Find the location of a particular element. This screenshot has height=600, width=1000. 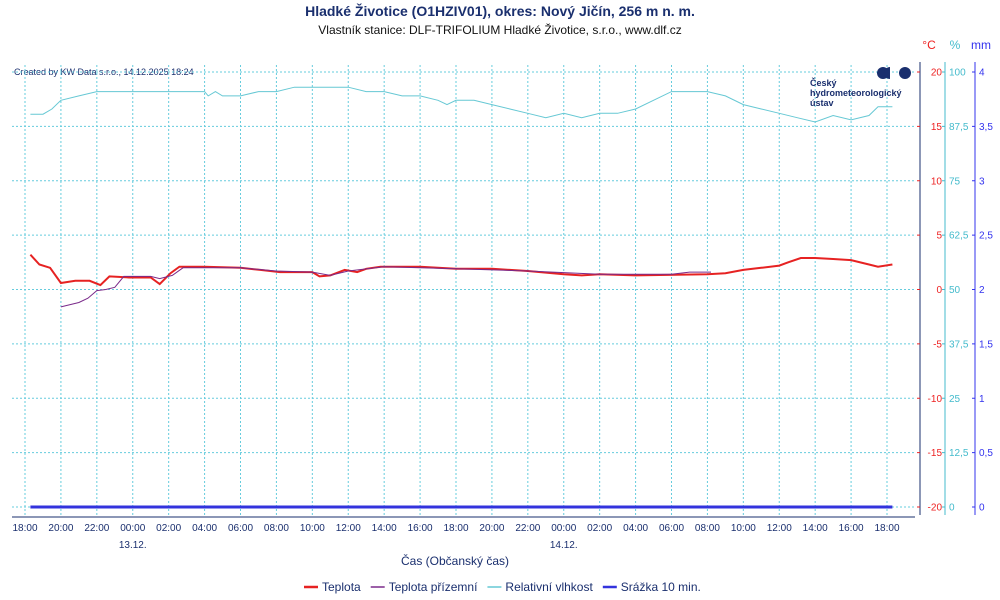

legend-label: Teplota is located at coordinates (341, 587).